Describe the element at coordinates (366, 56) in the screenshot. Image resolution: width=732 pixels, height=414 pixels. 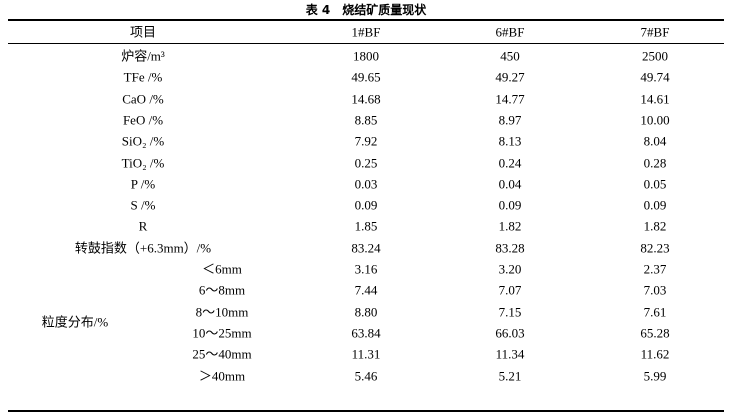
I see `cell: 1800` at that location.